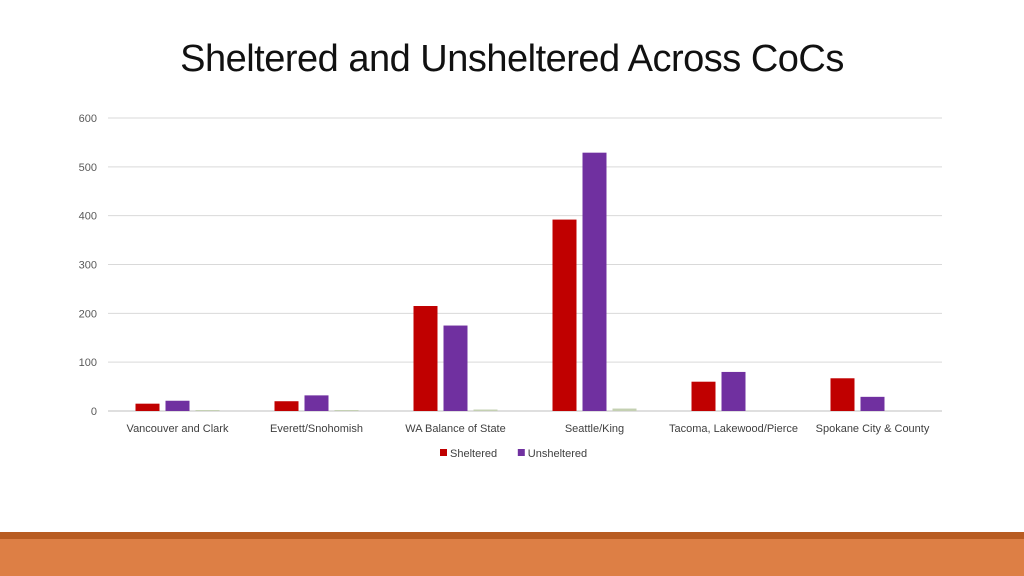 The height and width of the screenshot is (576, 1024). What do you see at coordinates (557, 454) in the screenshot?
I see `legend-label: Unsheltered` at bounding box center [557, 454].